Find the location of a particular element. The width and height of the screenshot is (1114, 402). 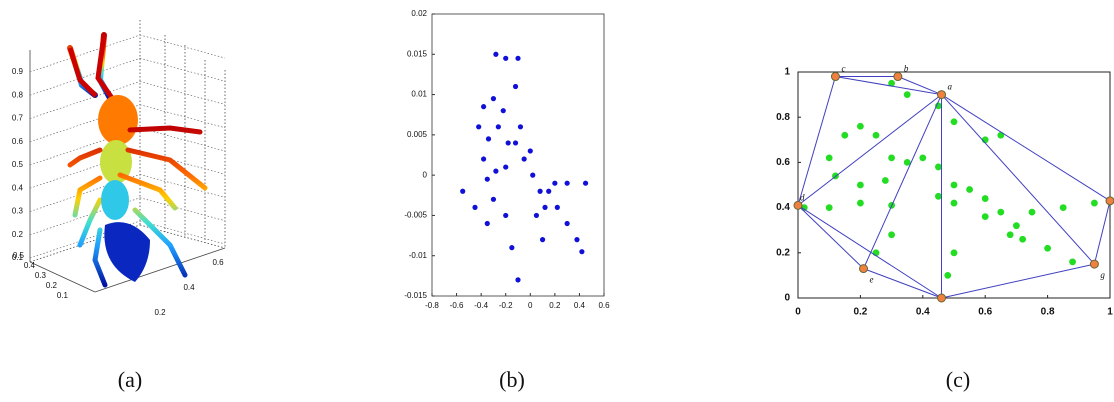

y-tick-label: 0.02 is located at coordinates (419, 13).